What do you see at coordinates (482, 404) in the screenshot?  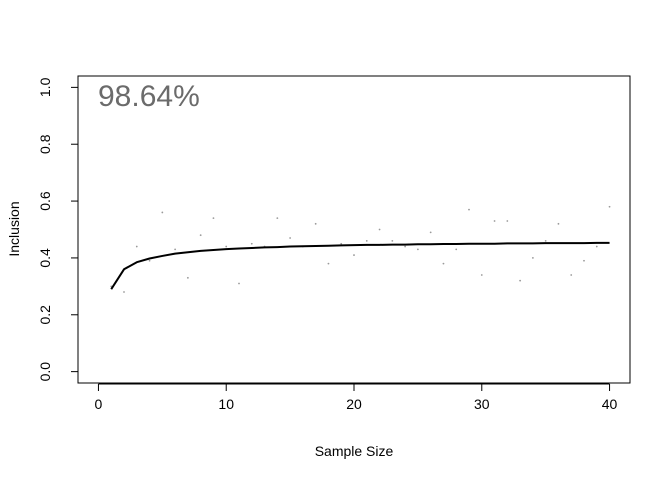 I see `x-tick-label: 30` at bounding box center [482, 404].